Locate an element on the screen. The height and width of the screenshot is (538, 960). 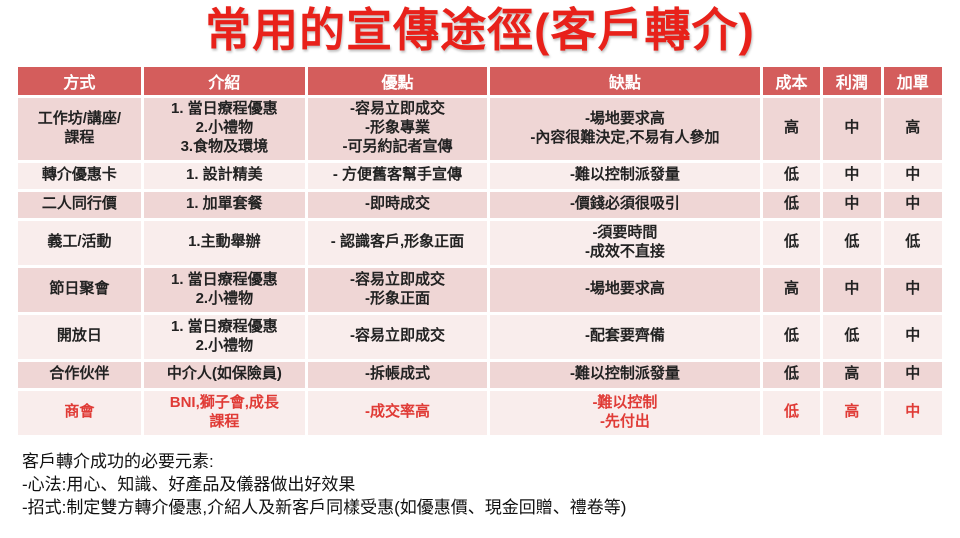
column-header: 缺點 is located at coordinates (625, 80).